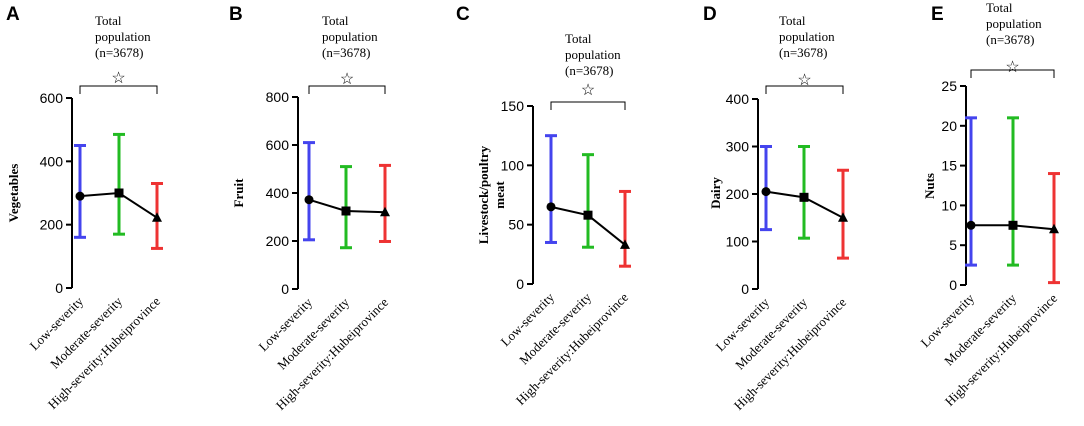  Describe the element at coordinates (516, 225) in the screenshot. I see `y-tick-label: 50` at that location.